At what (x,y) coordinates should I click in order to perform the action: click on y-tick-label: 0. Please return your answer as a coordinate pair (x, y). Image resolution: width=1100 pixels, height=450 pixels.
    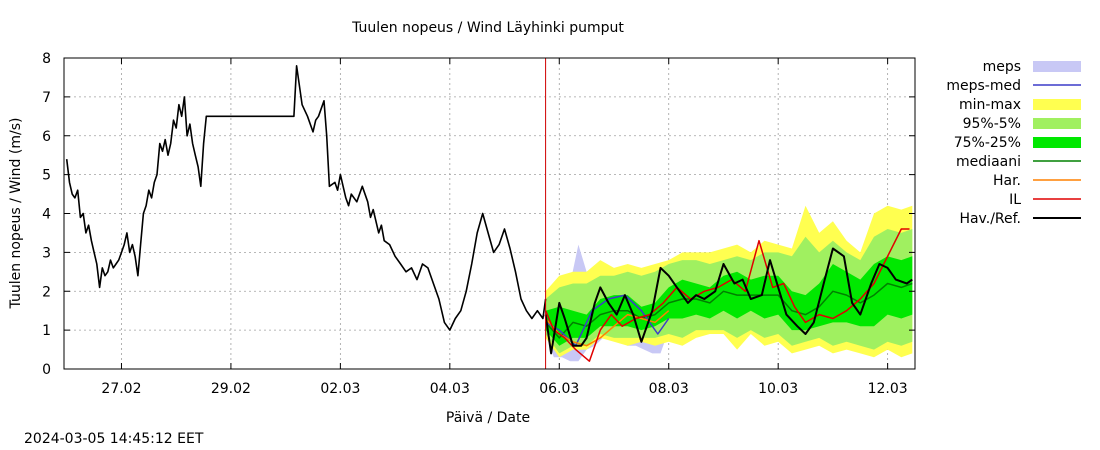
    Looking at the image, I should click on (46, 370).